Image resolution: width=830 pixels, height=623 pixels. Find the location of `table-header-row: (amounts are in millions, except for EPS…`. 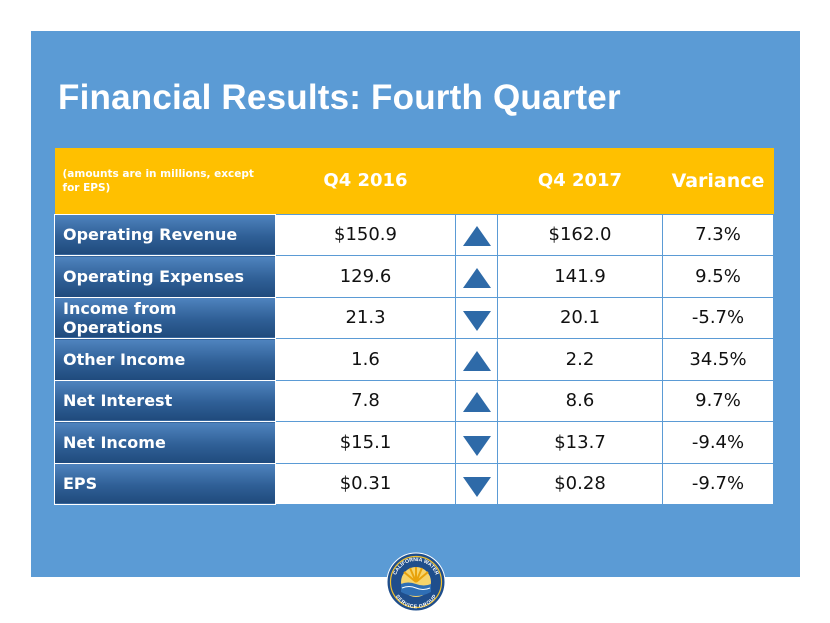

table-header-row: (amounts are in millions, except for EPS… is located at coordinates (414, 181).